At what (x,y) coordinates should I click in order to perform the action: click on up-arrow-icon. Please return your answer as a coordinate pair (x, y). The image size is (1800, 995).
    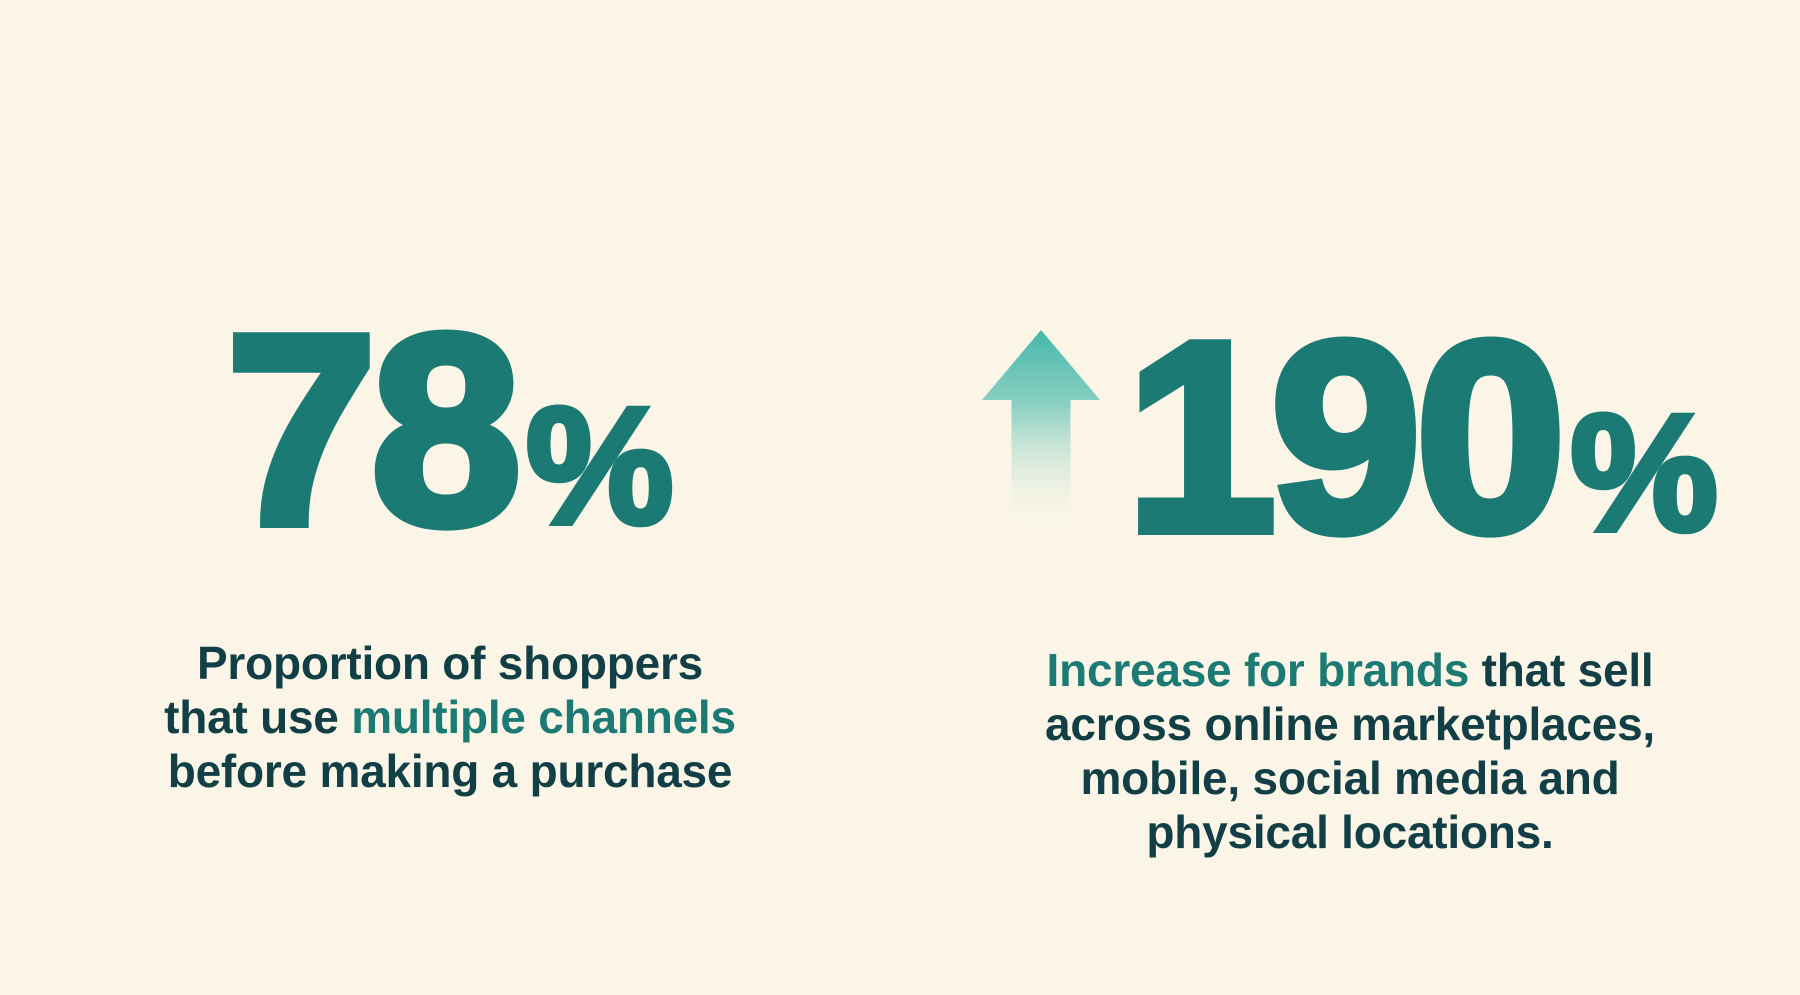
    Looking at the image, I should click on (1041, 430).